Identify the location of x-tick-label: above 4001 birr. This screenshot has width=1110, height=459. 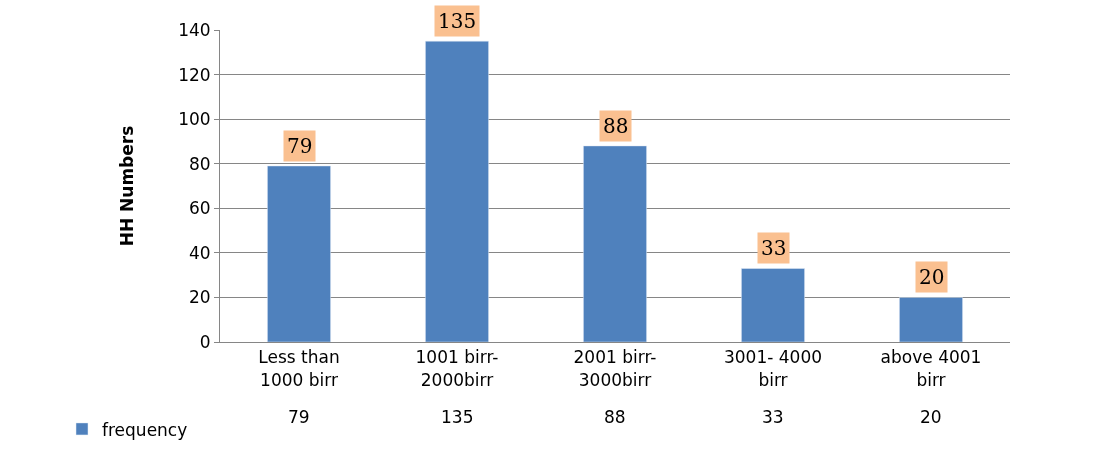
(931, 368).